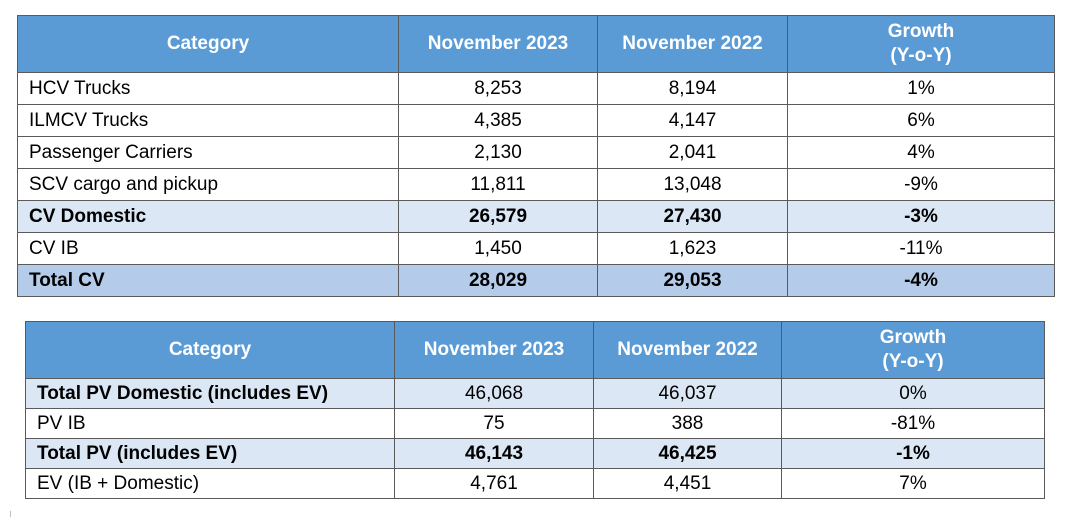  What do you see at coordinates (692, 88) in the screenshot?
I see `row-nov-2022: 8,194` at bounding box center [692, 88].